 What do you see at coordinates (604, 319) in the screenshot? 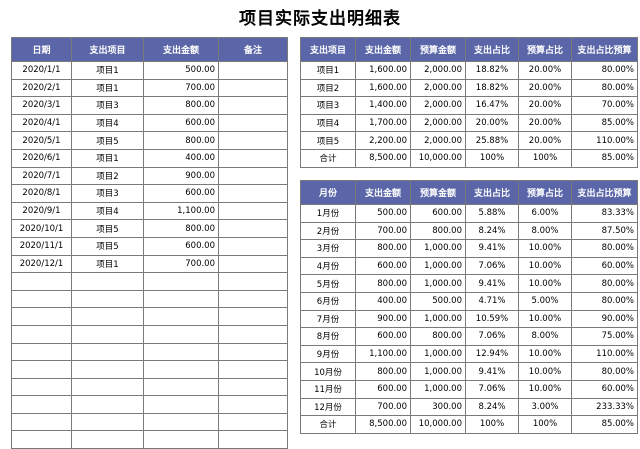
I see `table-cell: 90.00%` at bounding box center [604, 319].